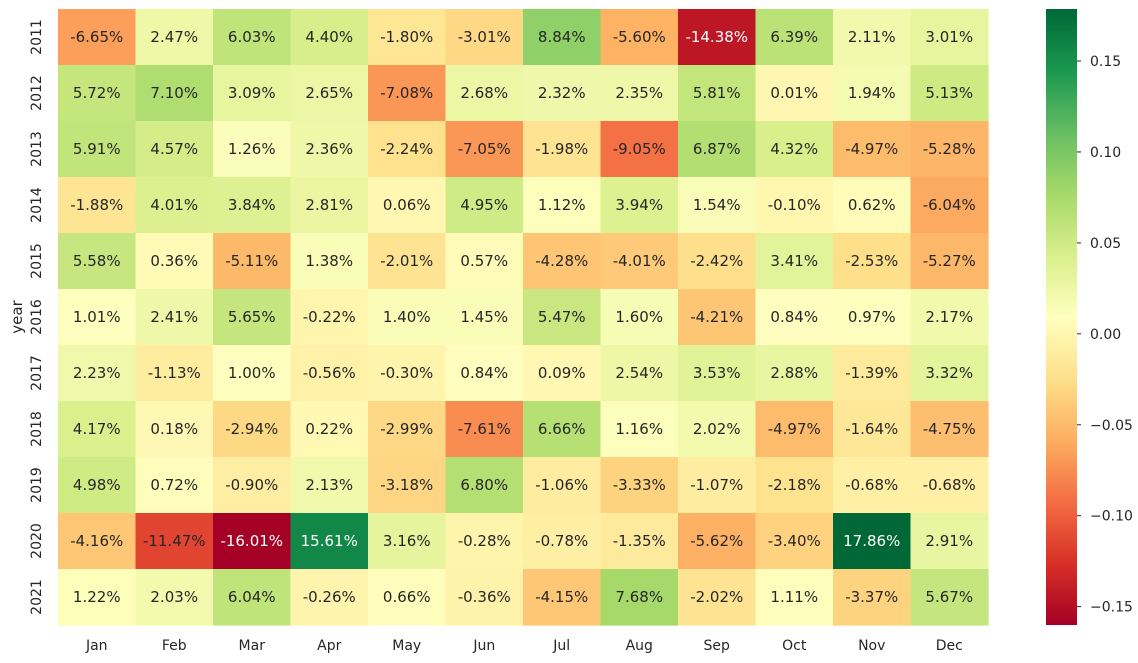 This screenshot has height=663, width=1138. What do you see at coordinates (949, 149) in the screenshot?
I see `heatmap-cell-2013-Dec` at bounding box center [949, 149].